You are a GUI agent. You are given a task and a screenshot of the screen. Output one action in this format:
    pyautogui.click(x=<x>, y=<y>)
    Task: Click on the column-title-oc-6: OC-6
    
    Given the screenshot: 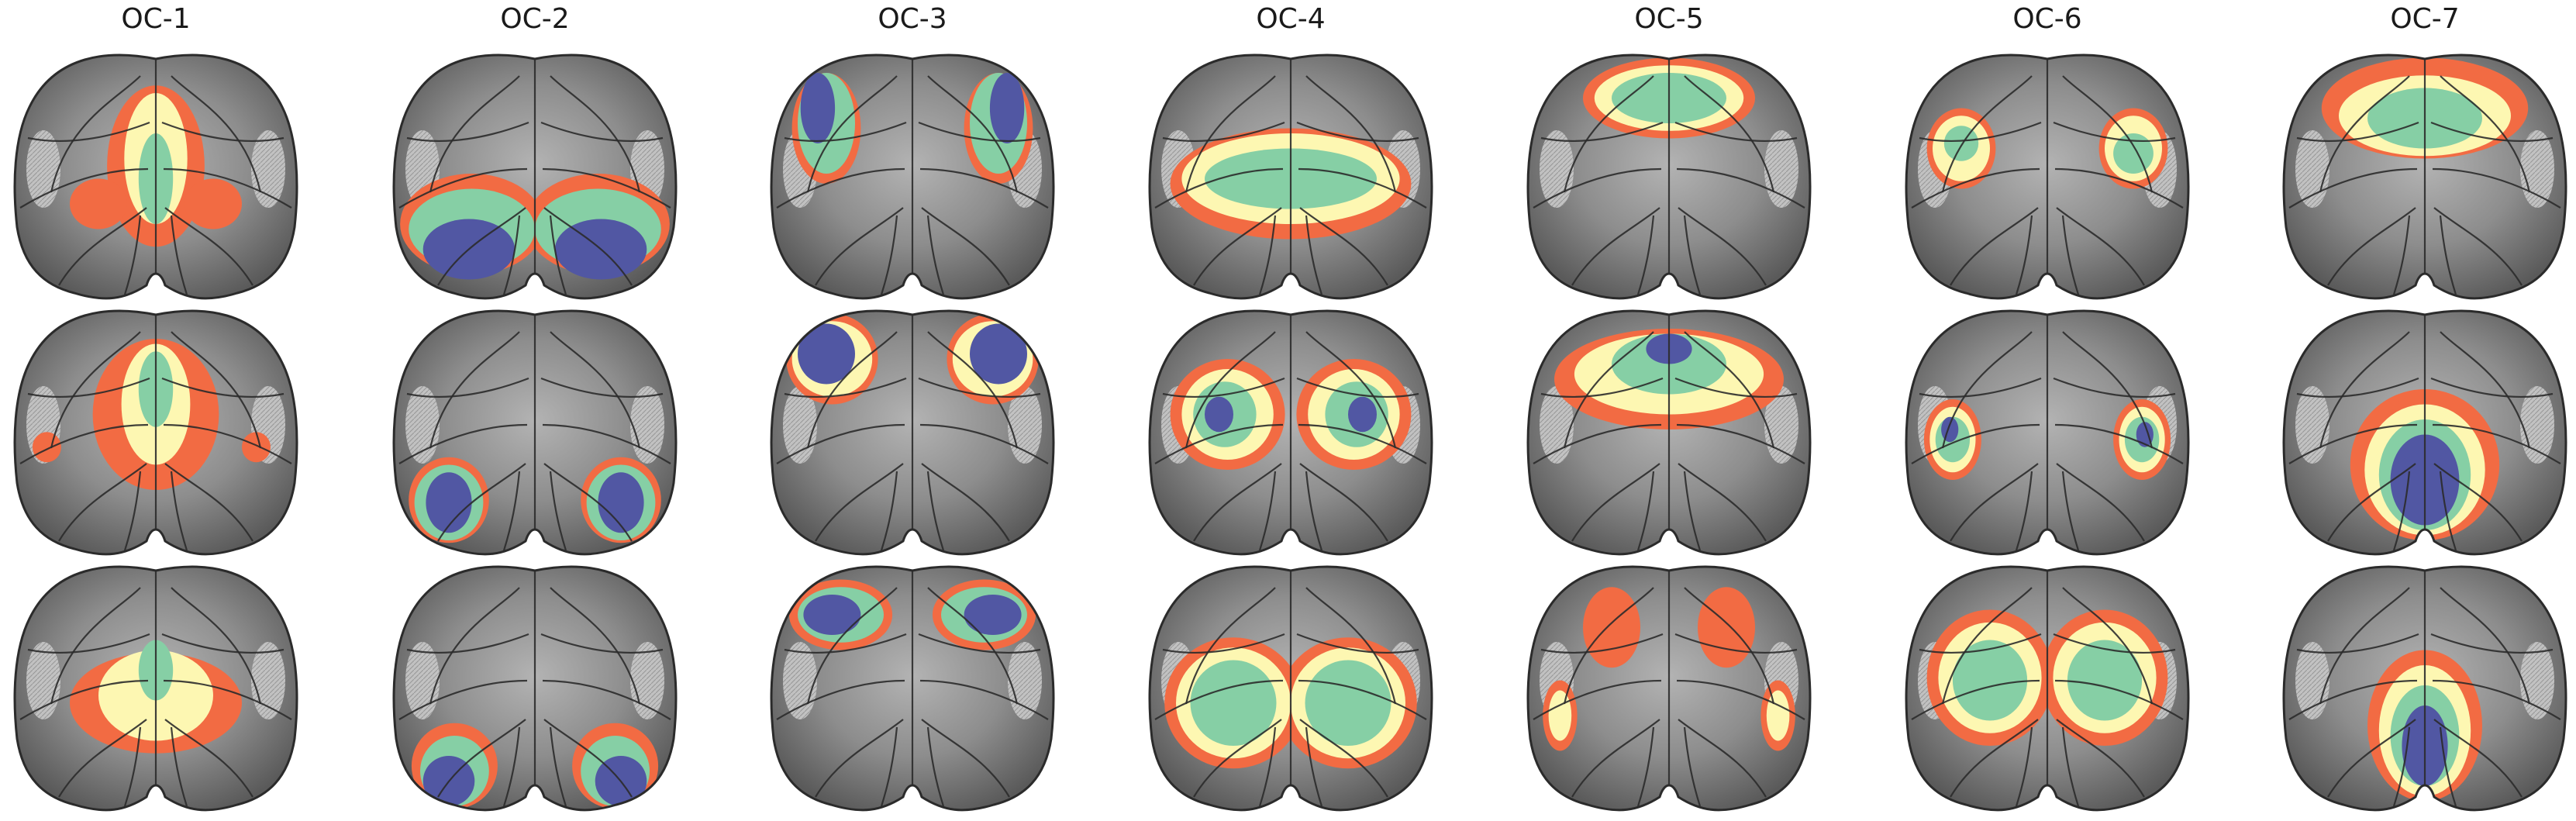 What is the action you would take?
    pyautogui.click(x=2047, y=19)
    